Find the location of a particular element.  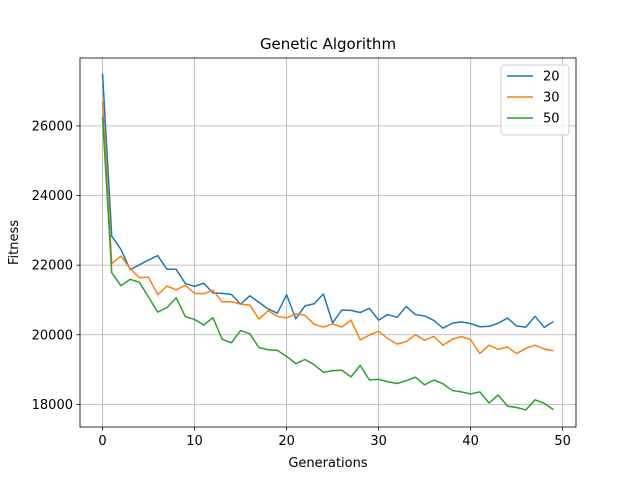

legend-label-20: 20 is located at coordinates (551, 77).